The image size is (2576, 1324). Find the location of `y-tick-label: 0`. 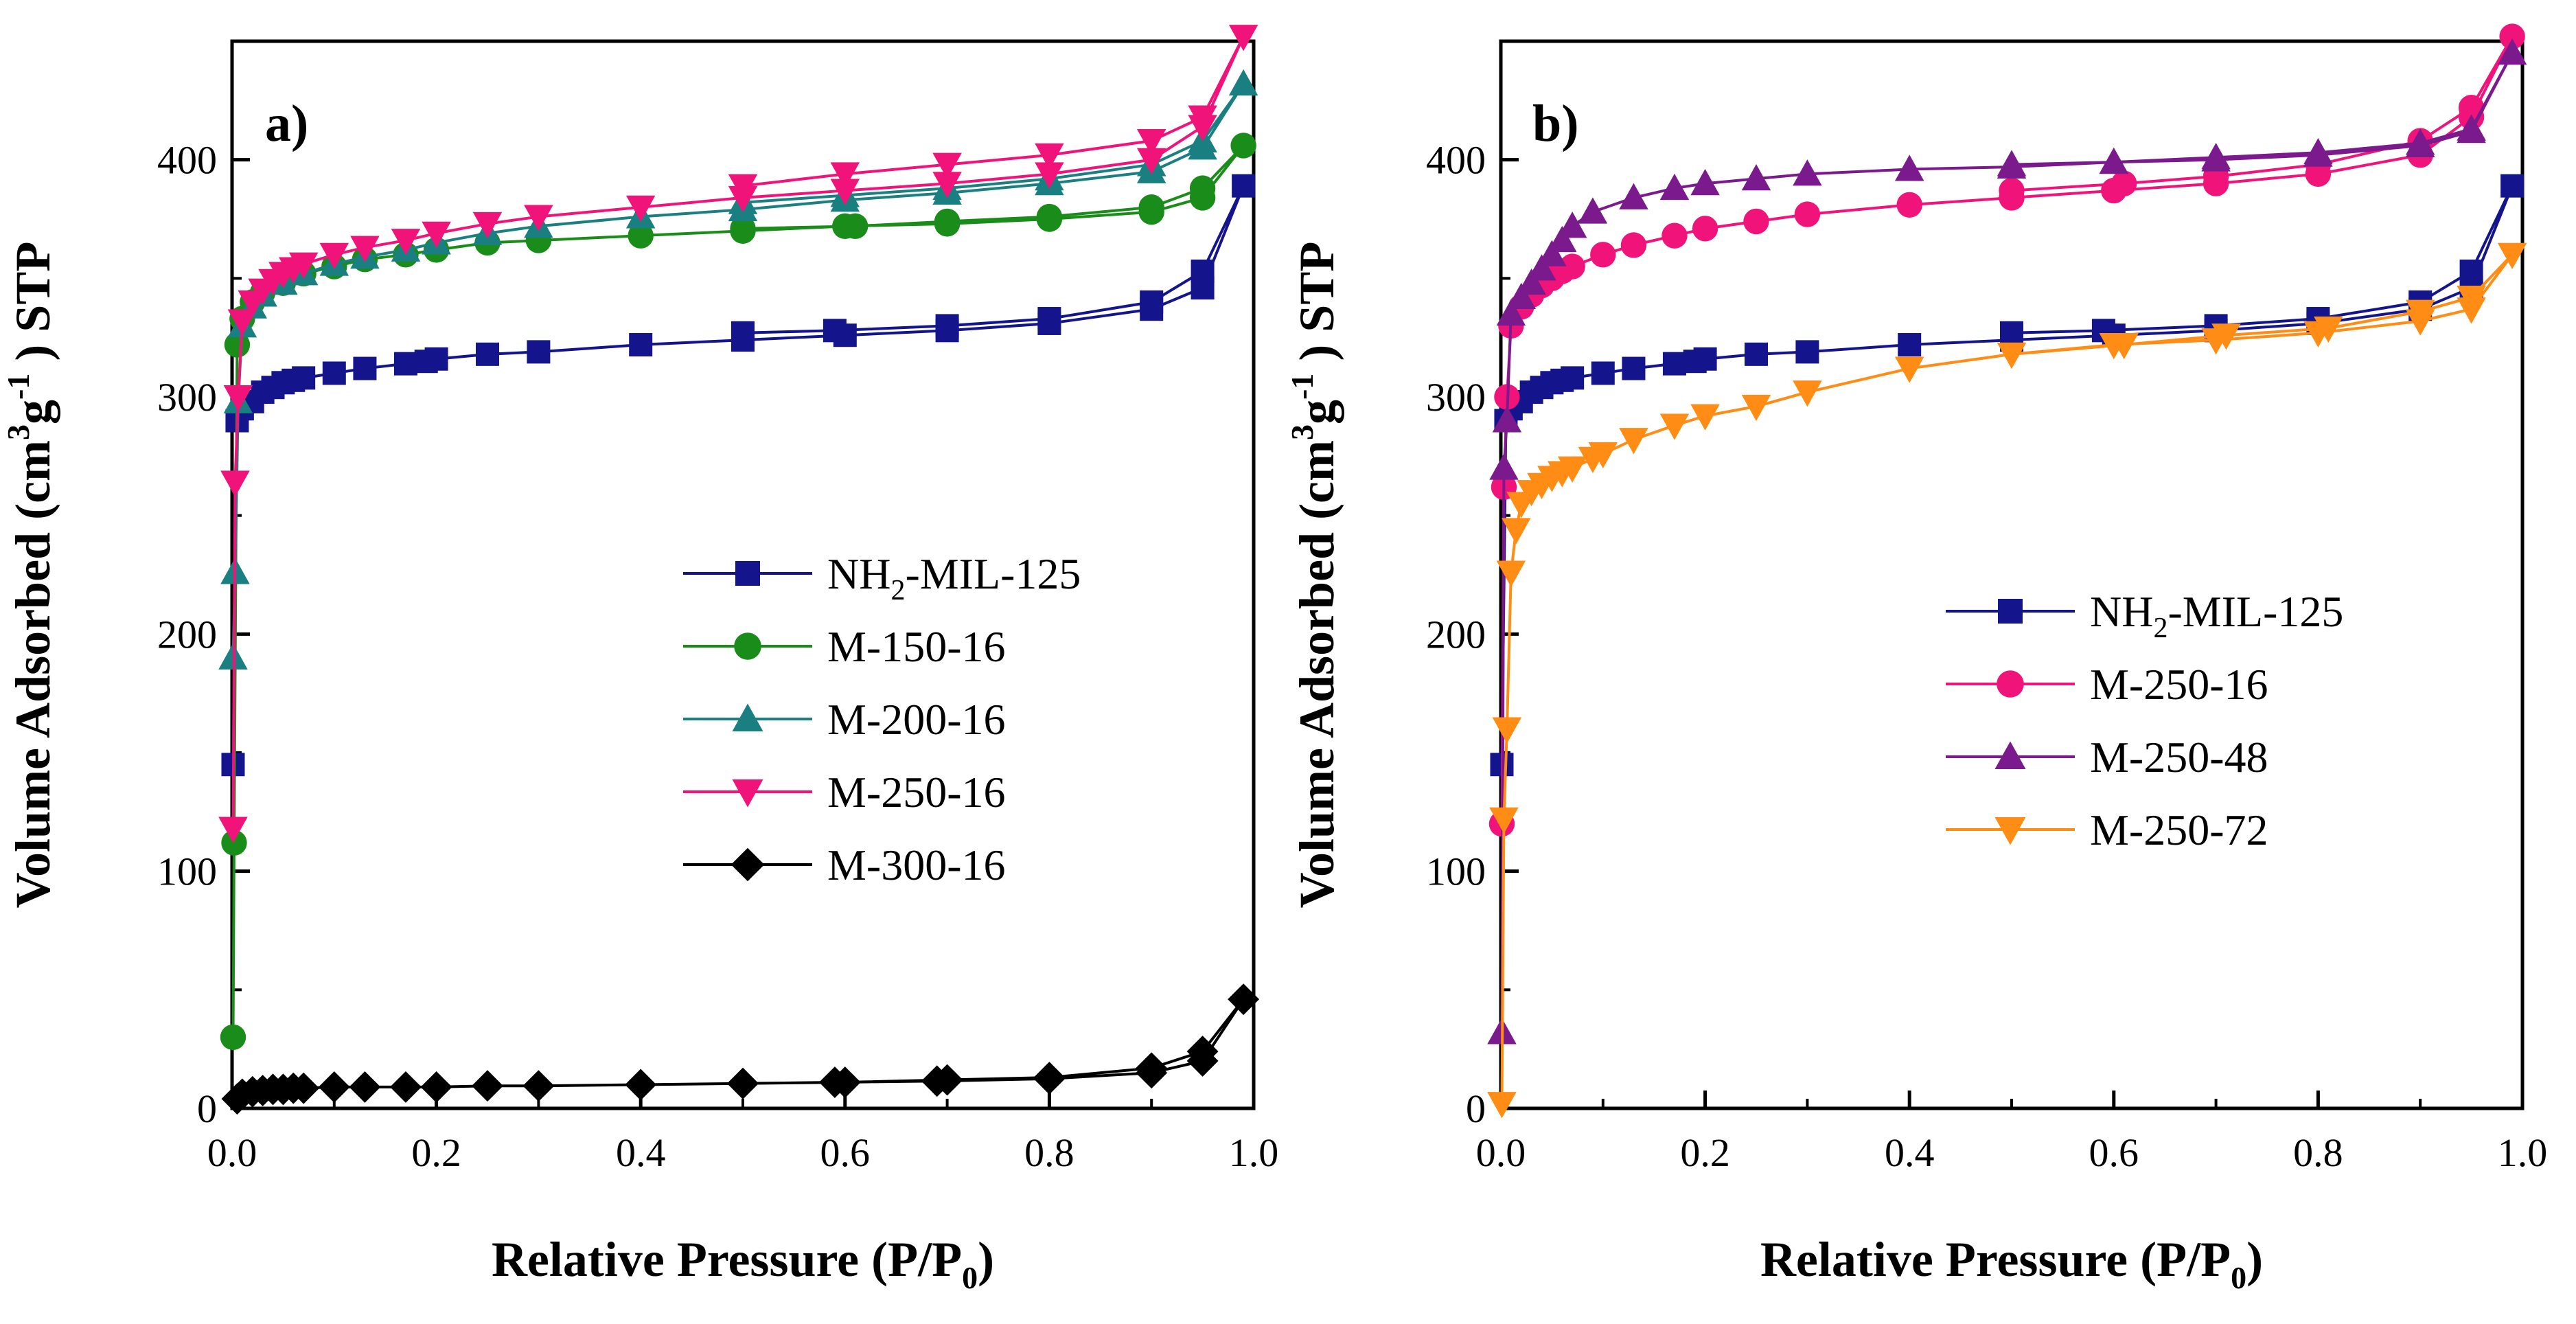

y-tick-label: 0 is located at coordinates (207, 1108).